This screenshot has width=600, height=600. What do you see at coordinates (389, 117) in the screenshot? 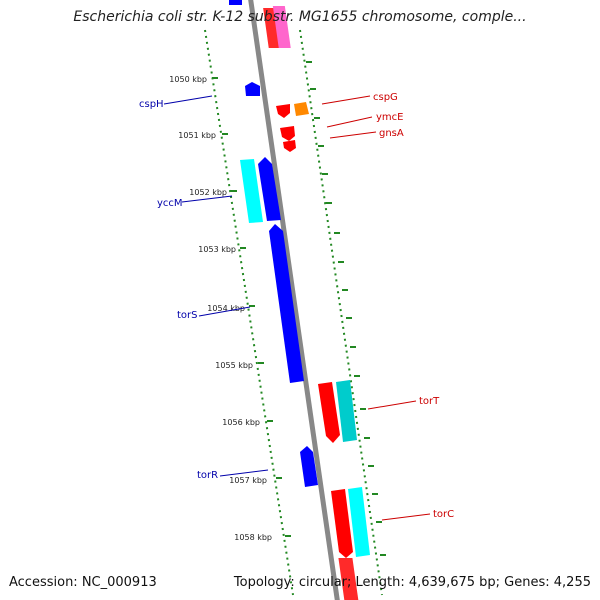
I see `gene-label-ymcE: ymcE` at bounding box center [389, 117].